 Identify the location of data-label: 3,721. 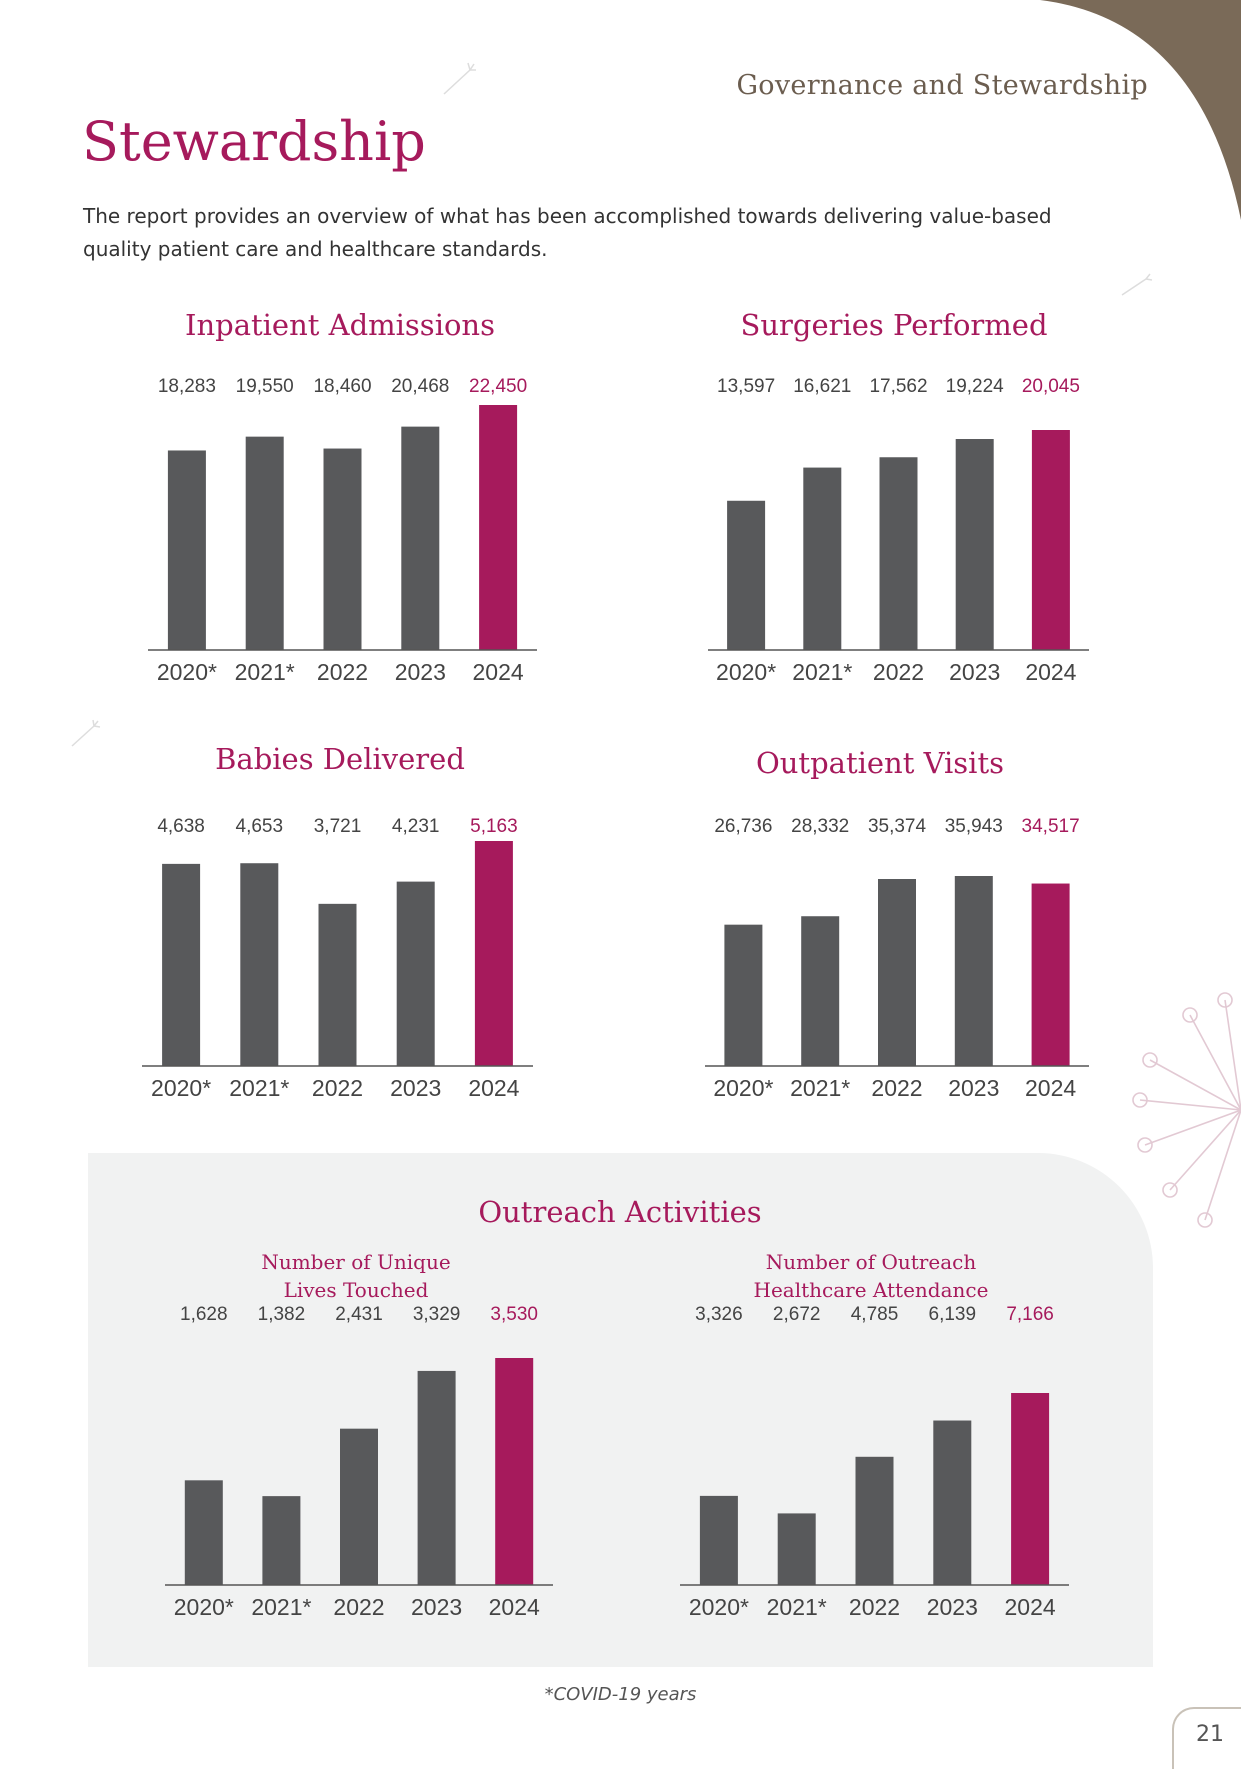
(338, 826).